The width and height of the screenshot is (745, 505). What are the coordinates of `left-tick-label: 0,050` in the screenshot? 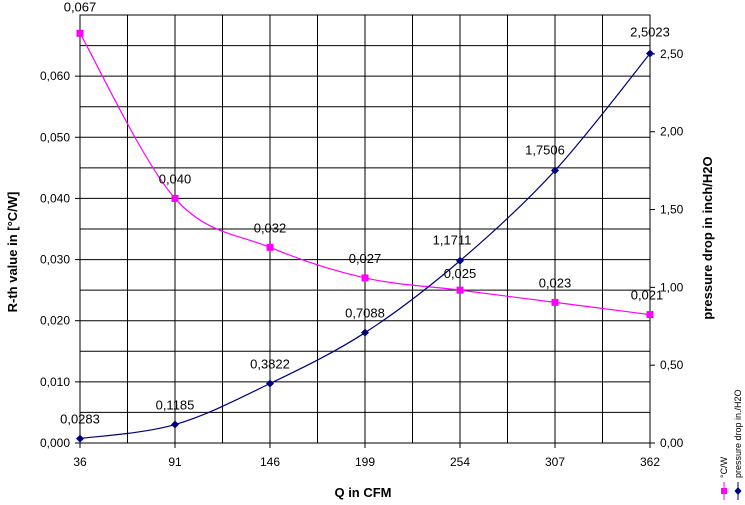 It's located at (55, 137).